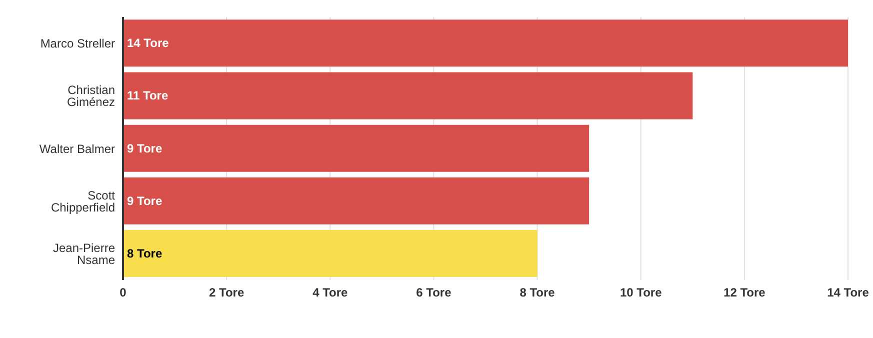 This screenshot has width=873, height=338. I want to click on y-tick-label: Walter Balmer, so click(77, 149).